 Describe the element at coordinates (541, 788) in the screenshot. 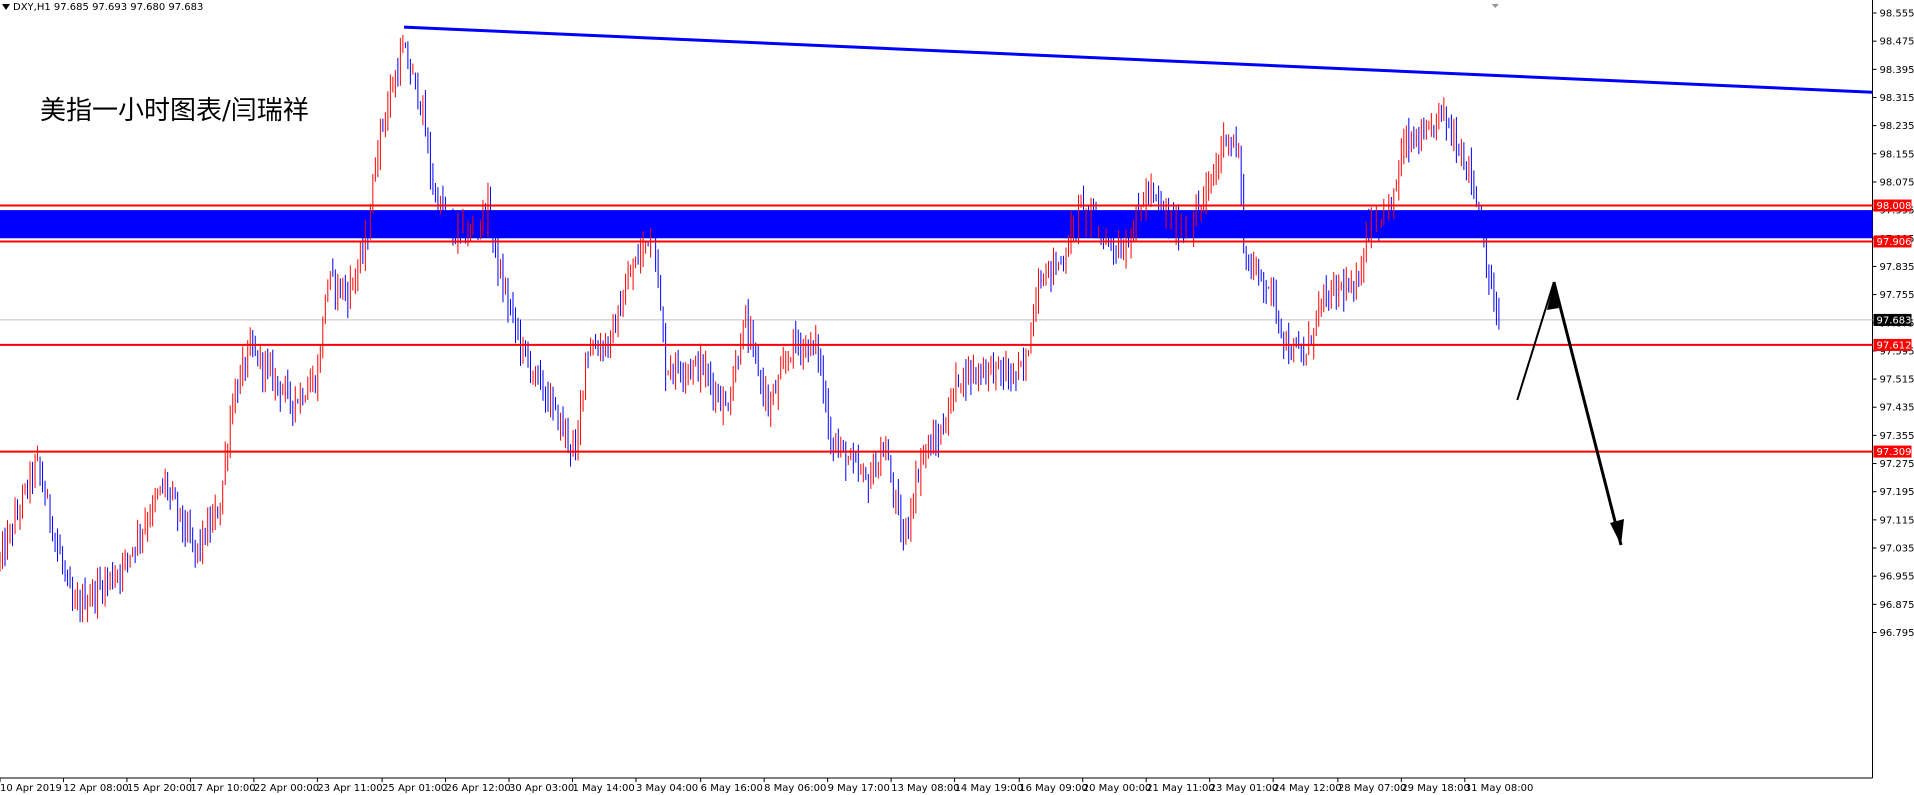

I see `x-tick-label: 30 Apr 03:00` at that location.